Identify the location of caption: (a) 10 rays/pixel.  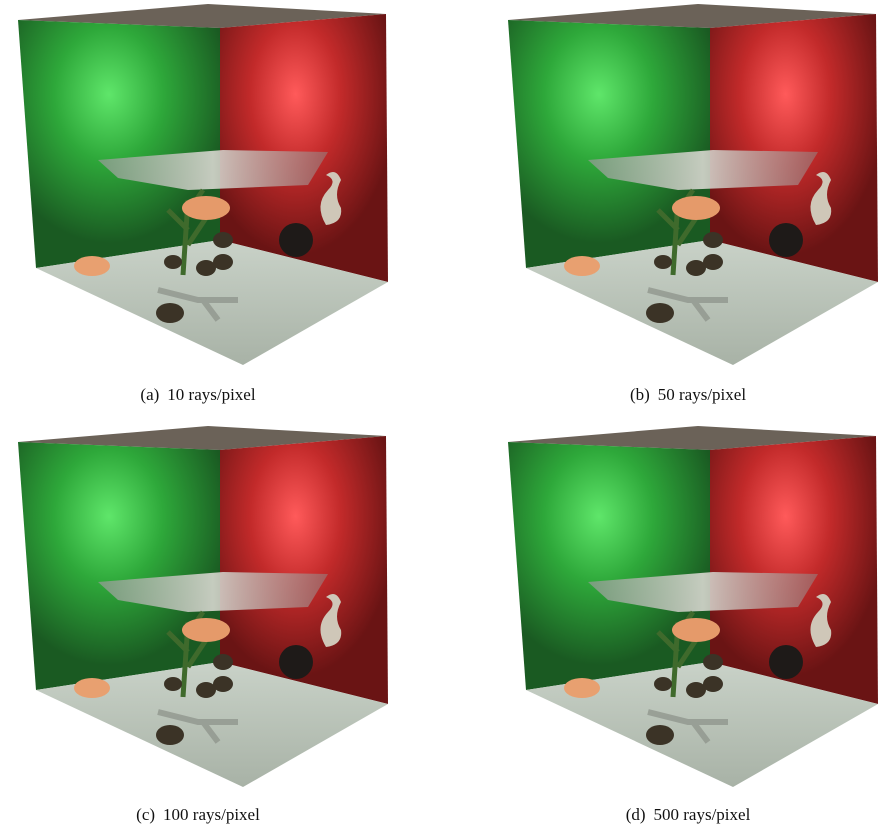
(198, 395).